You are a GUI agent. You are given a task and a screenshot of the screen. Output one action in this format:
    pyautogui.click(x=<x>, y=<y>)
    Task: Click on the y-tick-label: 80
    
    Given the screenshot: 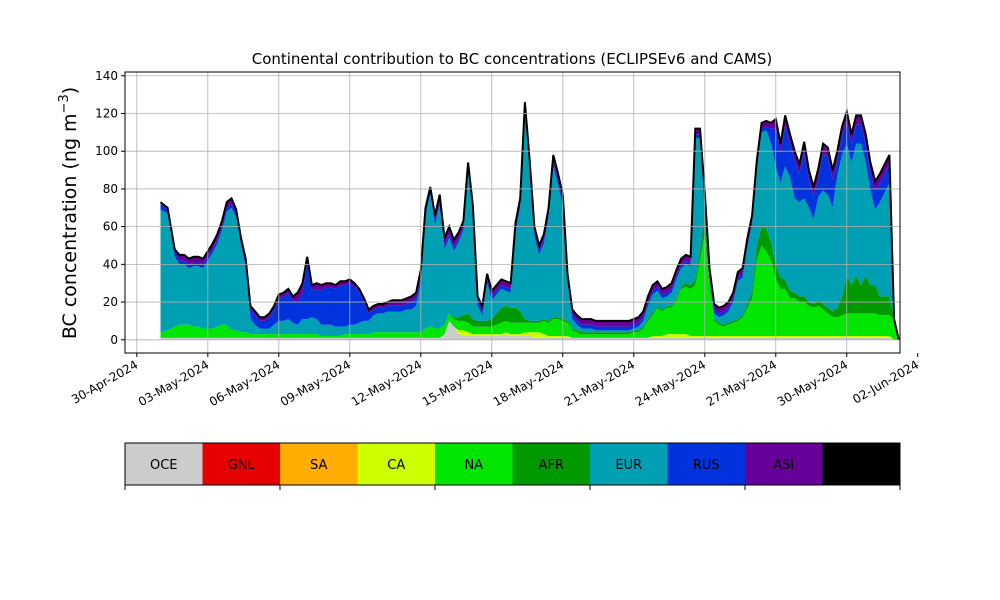 What is the action you would take?
    pyautogui.click(x=110, y=189)
    